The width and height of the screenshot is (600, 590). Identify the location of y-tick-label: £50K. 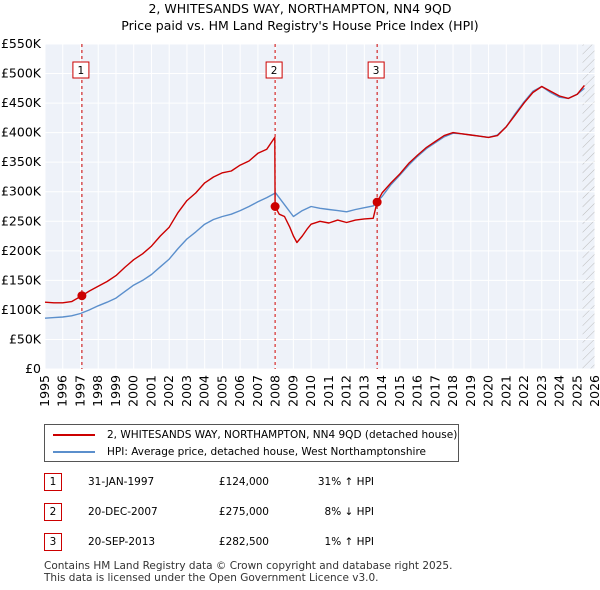
(25, 338).